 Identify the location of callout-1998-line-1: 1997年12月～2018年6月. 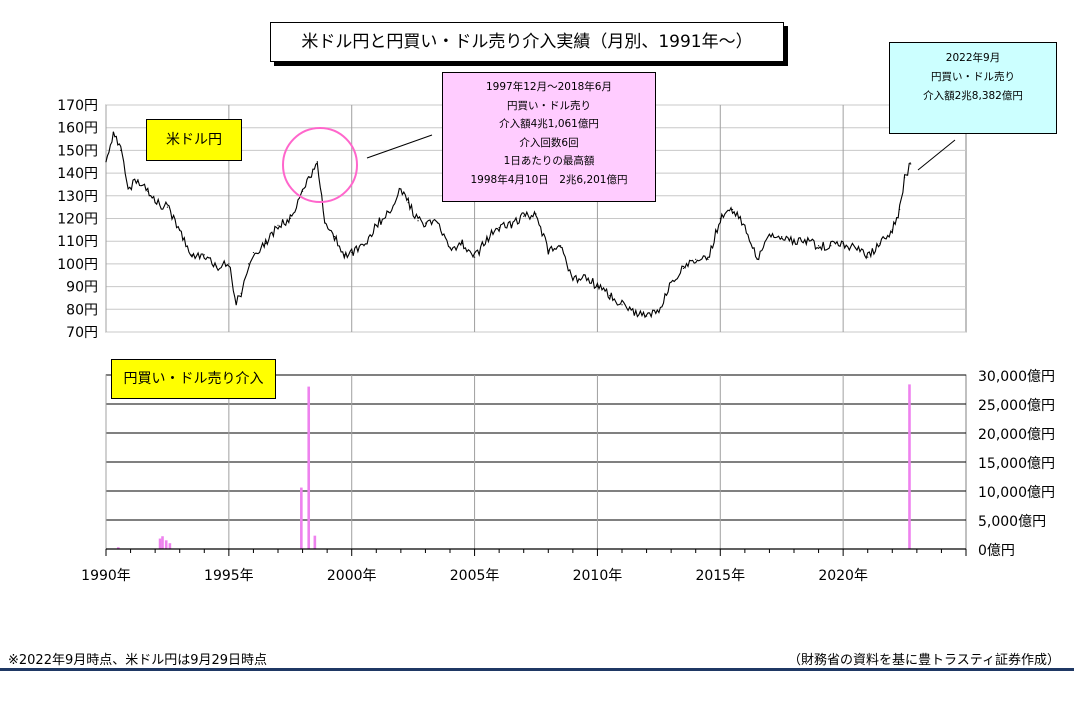
(549, 87).